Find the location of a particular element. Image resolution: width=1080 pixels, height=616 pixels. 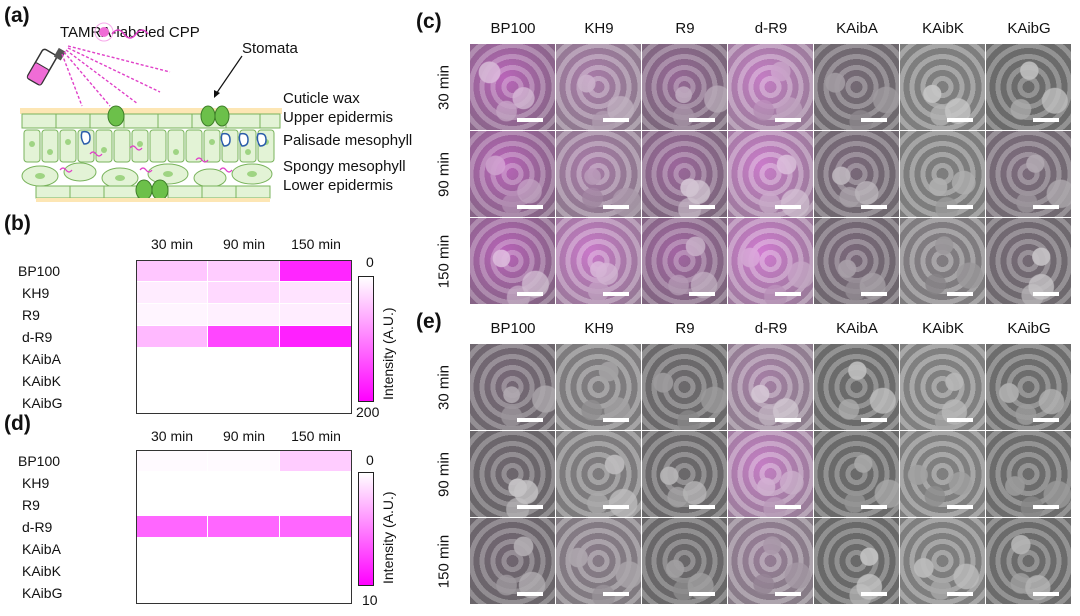

spray-rays is located at coordinates (116, 76).